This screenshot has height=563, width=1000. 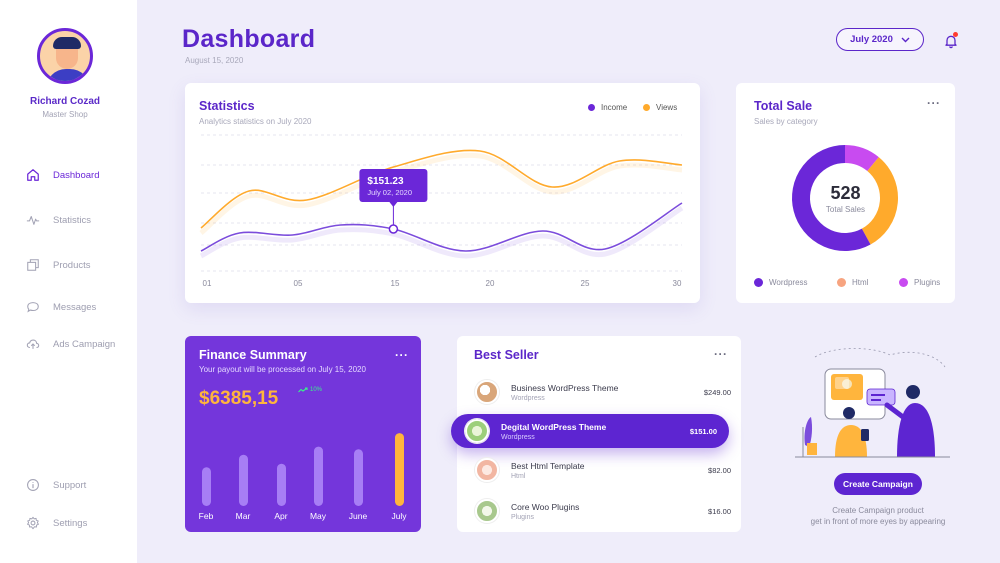 What do you see at coordinates (903, 282) in the screenshot?
I see `legend-plugins-swatch` at bounding box center [903, 282].